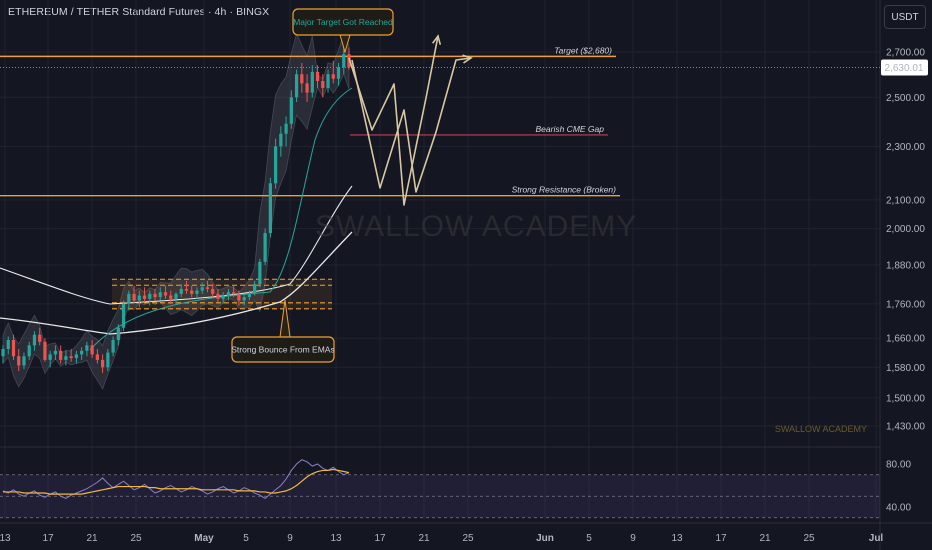  Describe the element at coordinates (466, 533) in the screenshot. I see `time-axis: 13 17 21 25 May 5 9 13 17 21 25 Jun 5 9 13 17 21 25 Jul` at that location.